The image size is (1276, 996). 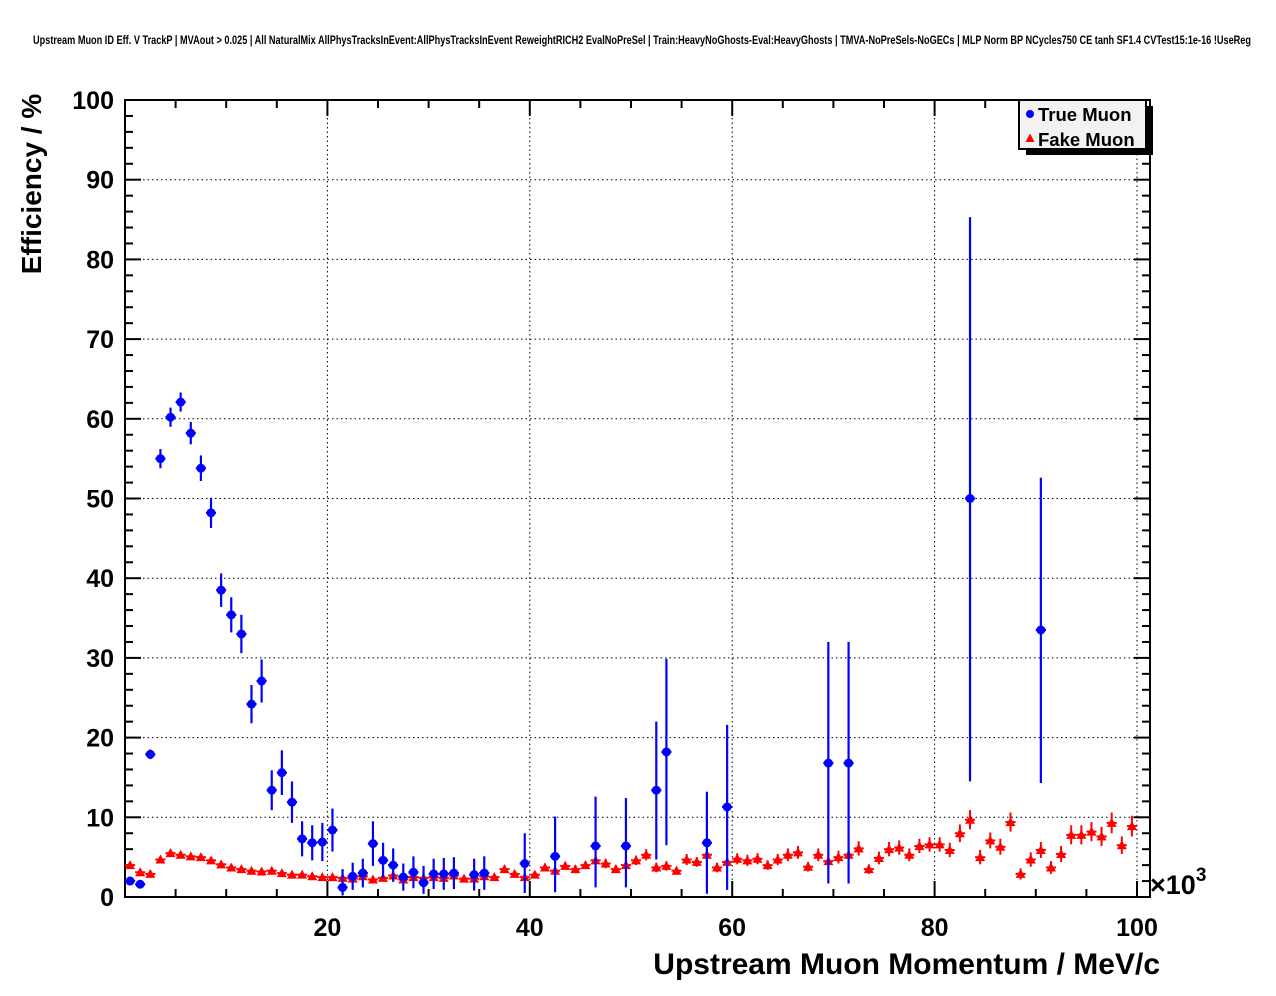 What do you see at coordinates (1030, 137) in the screenshot?
I see `legend-fake-muon-marker-icon` at bounding box center [1030, 137].